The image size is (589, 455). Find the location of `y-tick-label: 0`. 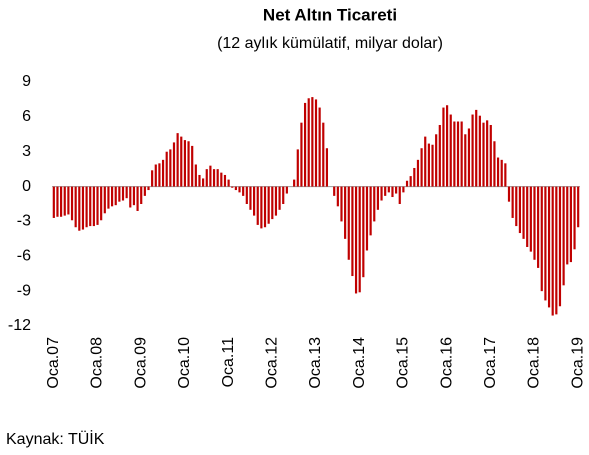

y-tick-label: 0 is located at coordinates (26, 186).